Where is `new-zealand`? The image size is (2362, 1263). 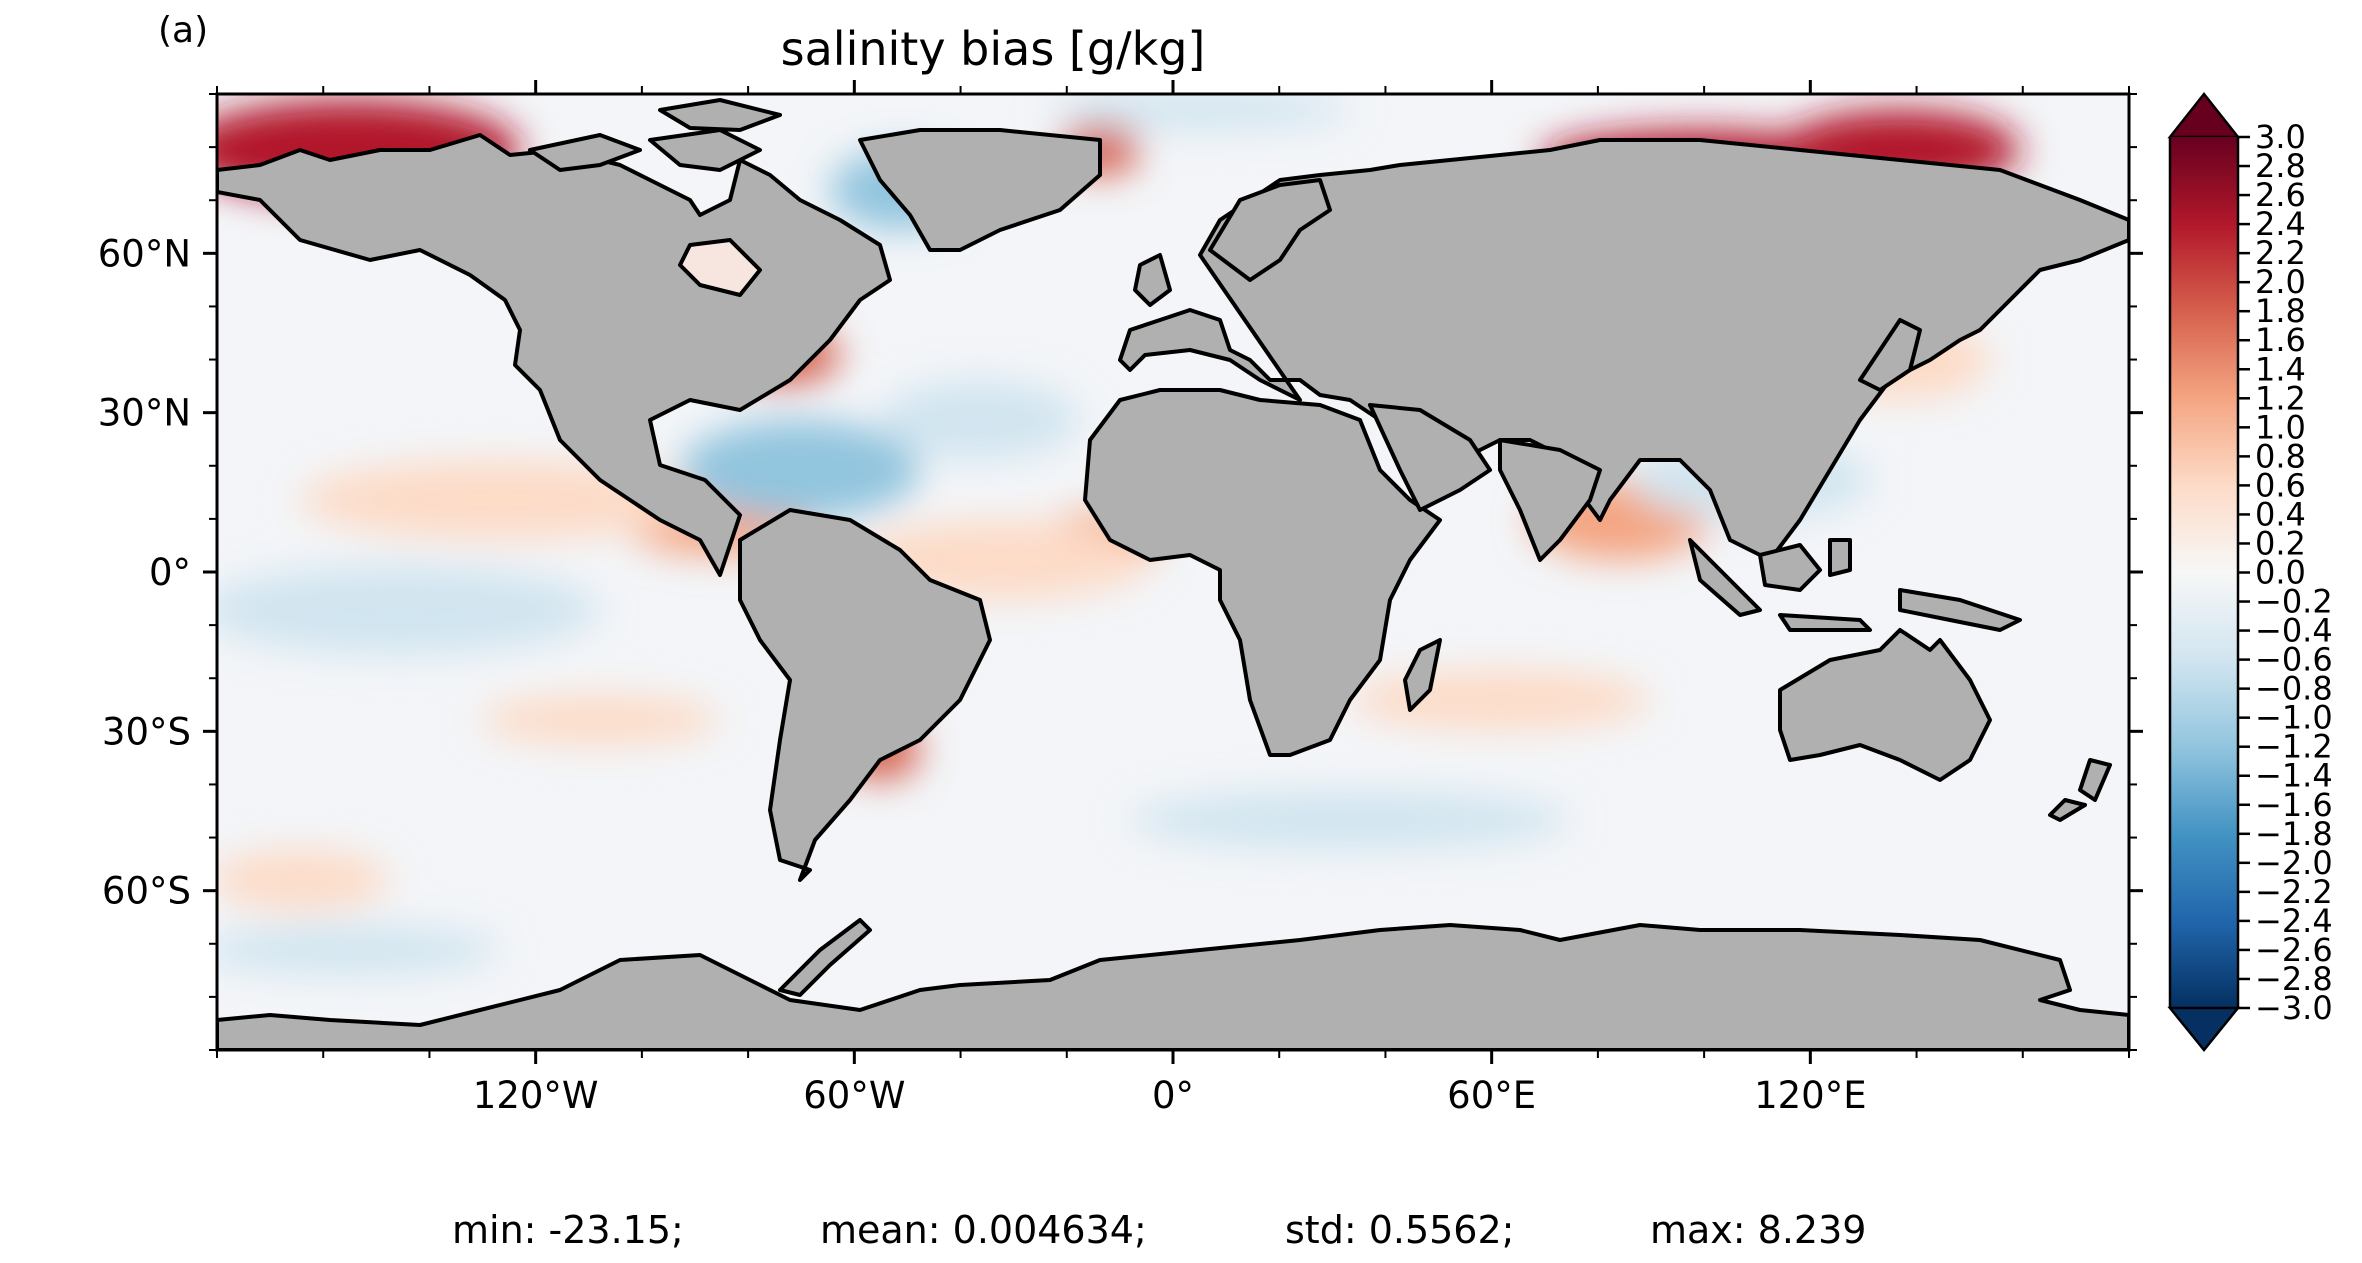 new-zealand is located at coordinates (2080, 790).